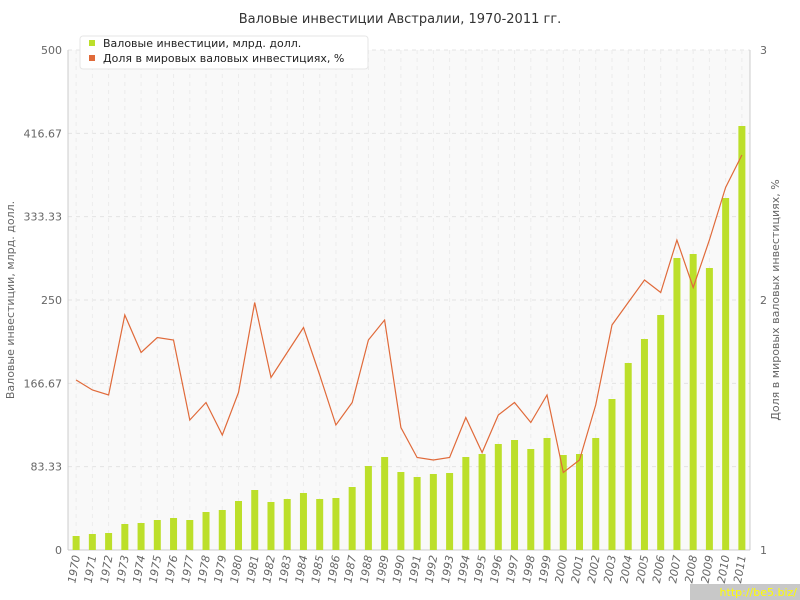  What do you see at coordinates (92, 43) in the screenshot?
I see `legend-swatch-bars` at bounding box center [92, 43].